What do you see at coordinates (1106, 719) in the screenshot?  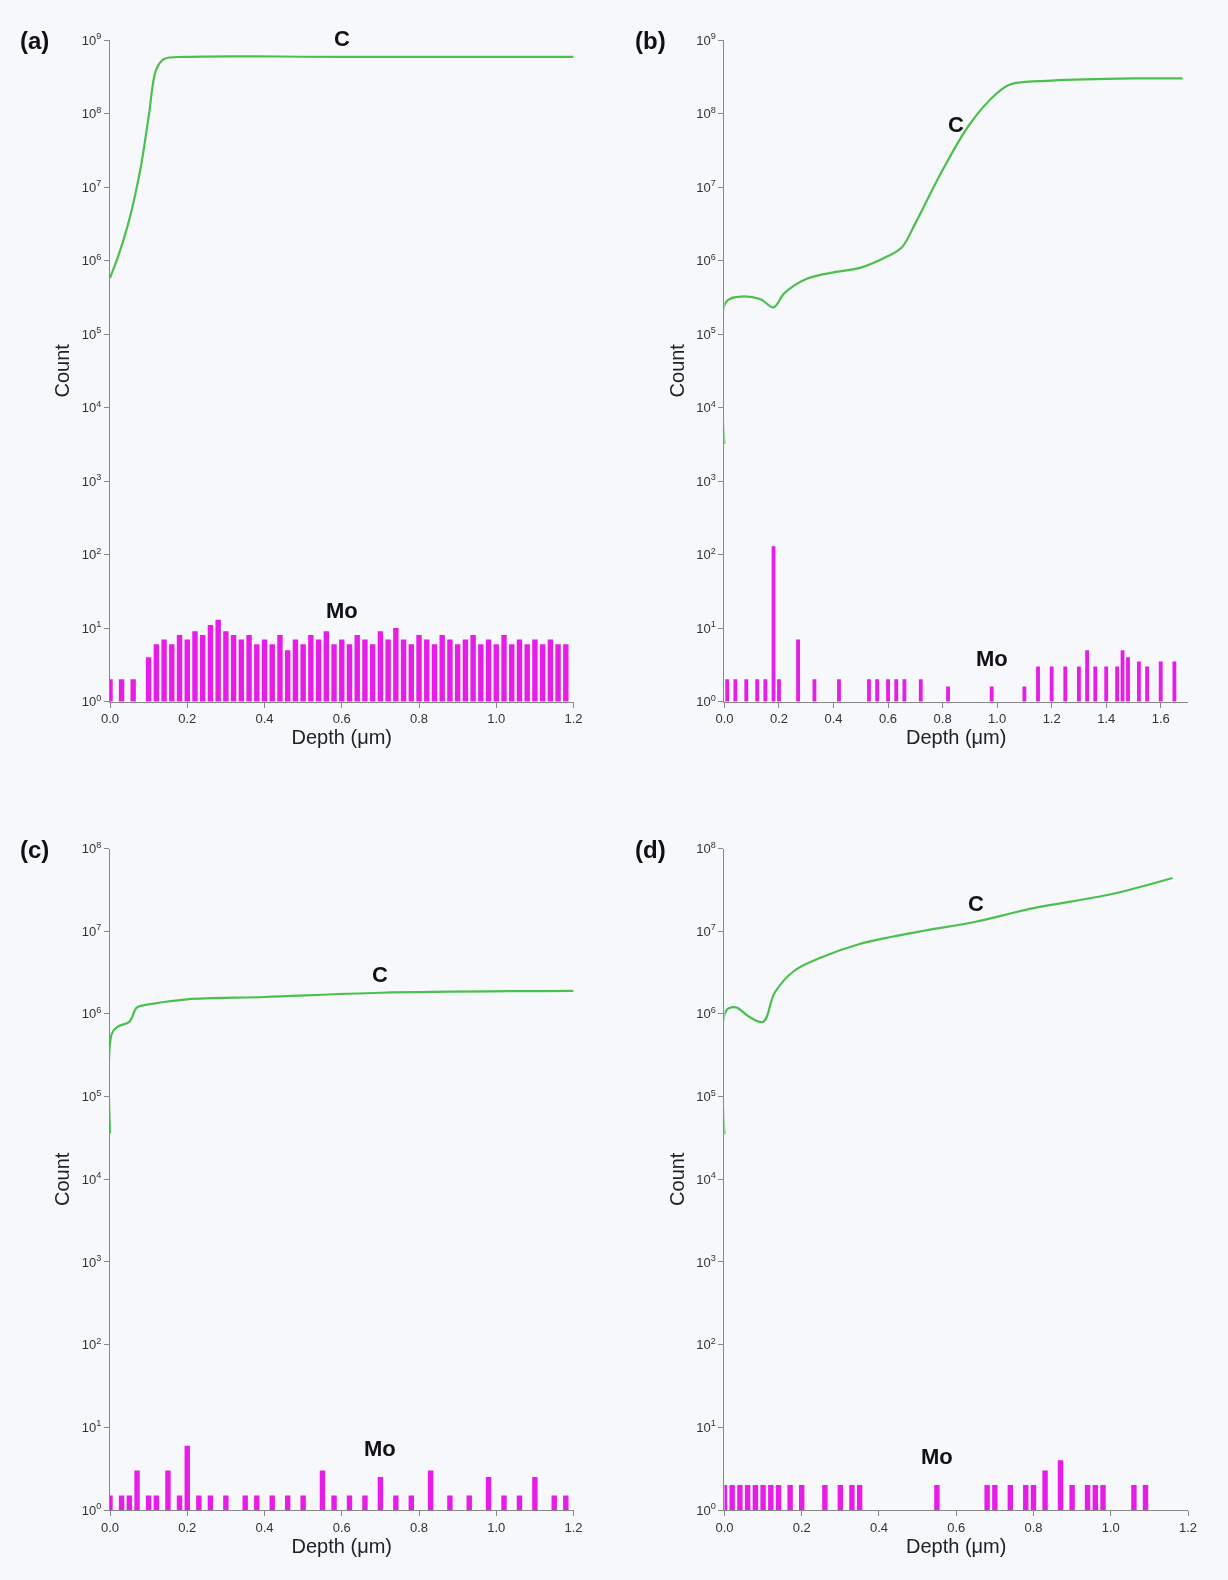 I see `x-tick-label: 1.4` at bounding box center [1106, 719].